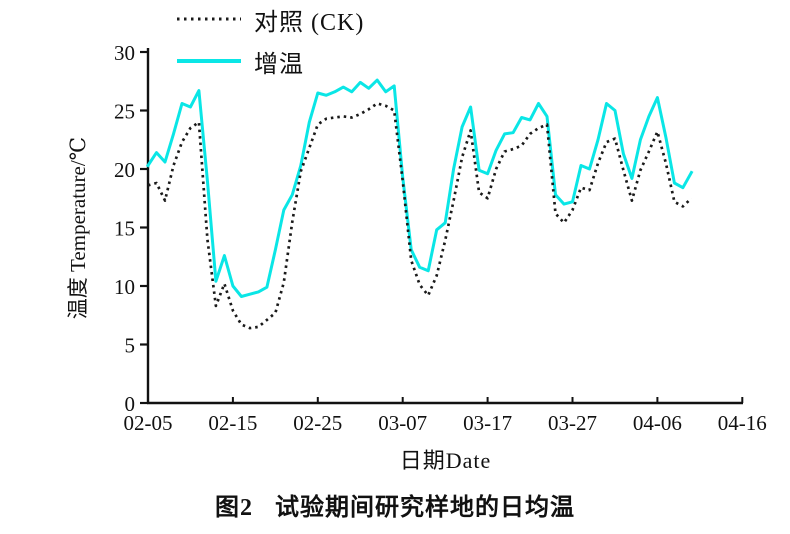 This screenshot has height=534, width=790. What do you see at coordinates (317, 423) in the screenshot?
I see `x-tick-label: 02-25` at bounding box center [317, 423].